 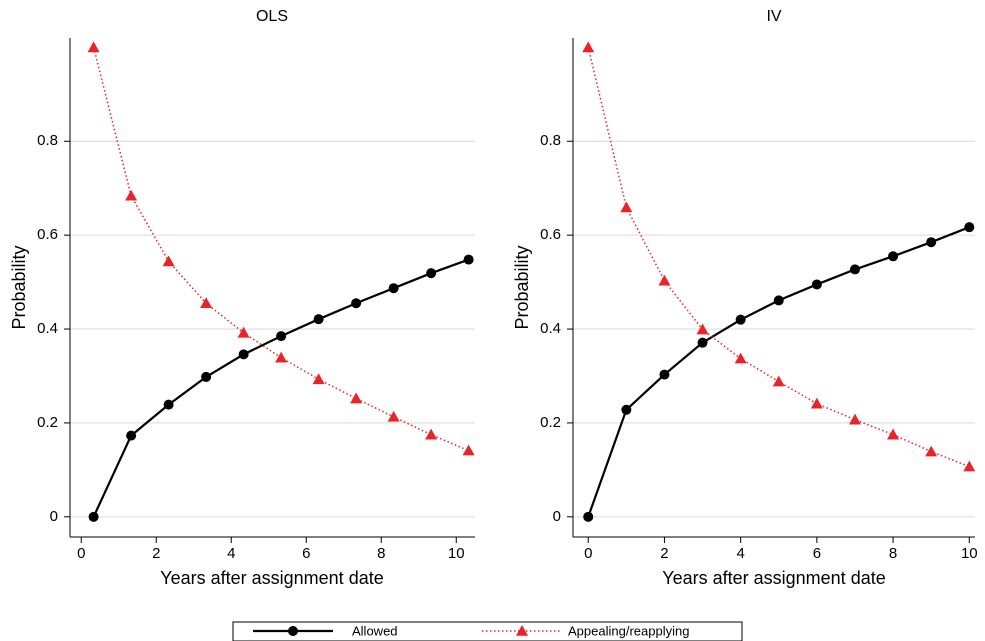 What do you see at coordinates (375, 630) in the screenshot?
I see `legend-label: Allowed` at bounding box center [375, 630].